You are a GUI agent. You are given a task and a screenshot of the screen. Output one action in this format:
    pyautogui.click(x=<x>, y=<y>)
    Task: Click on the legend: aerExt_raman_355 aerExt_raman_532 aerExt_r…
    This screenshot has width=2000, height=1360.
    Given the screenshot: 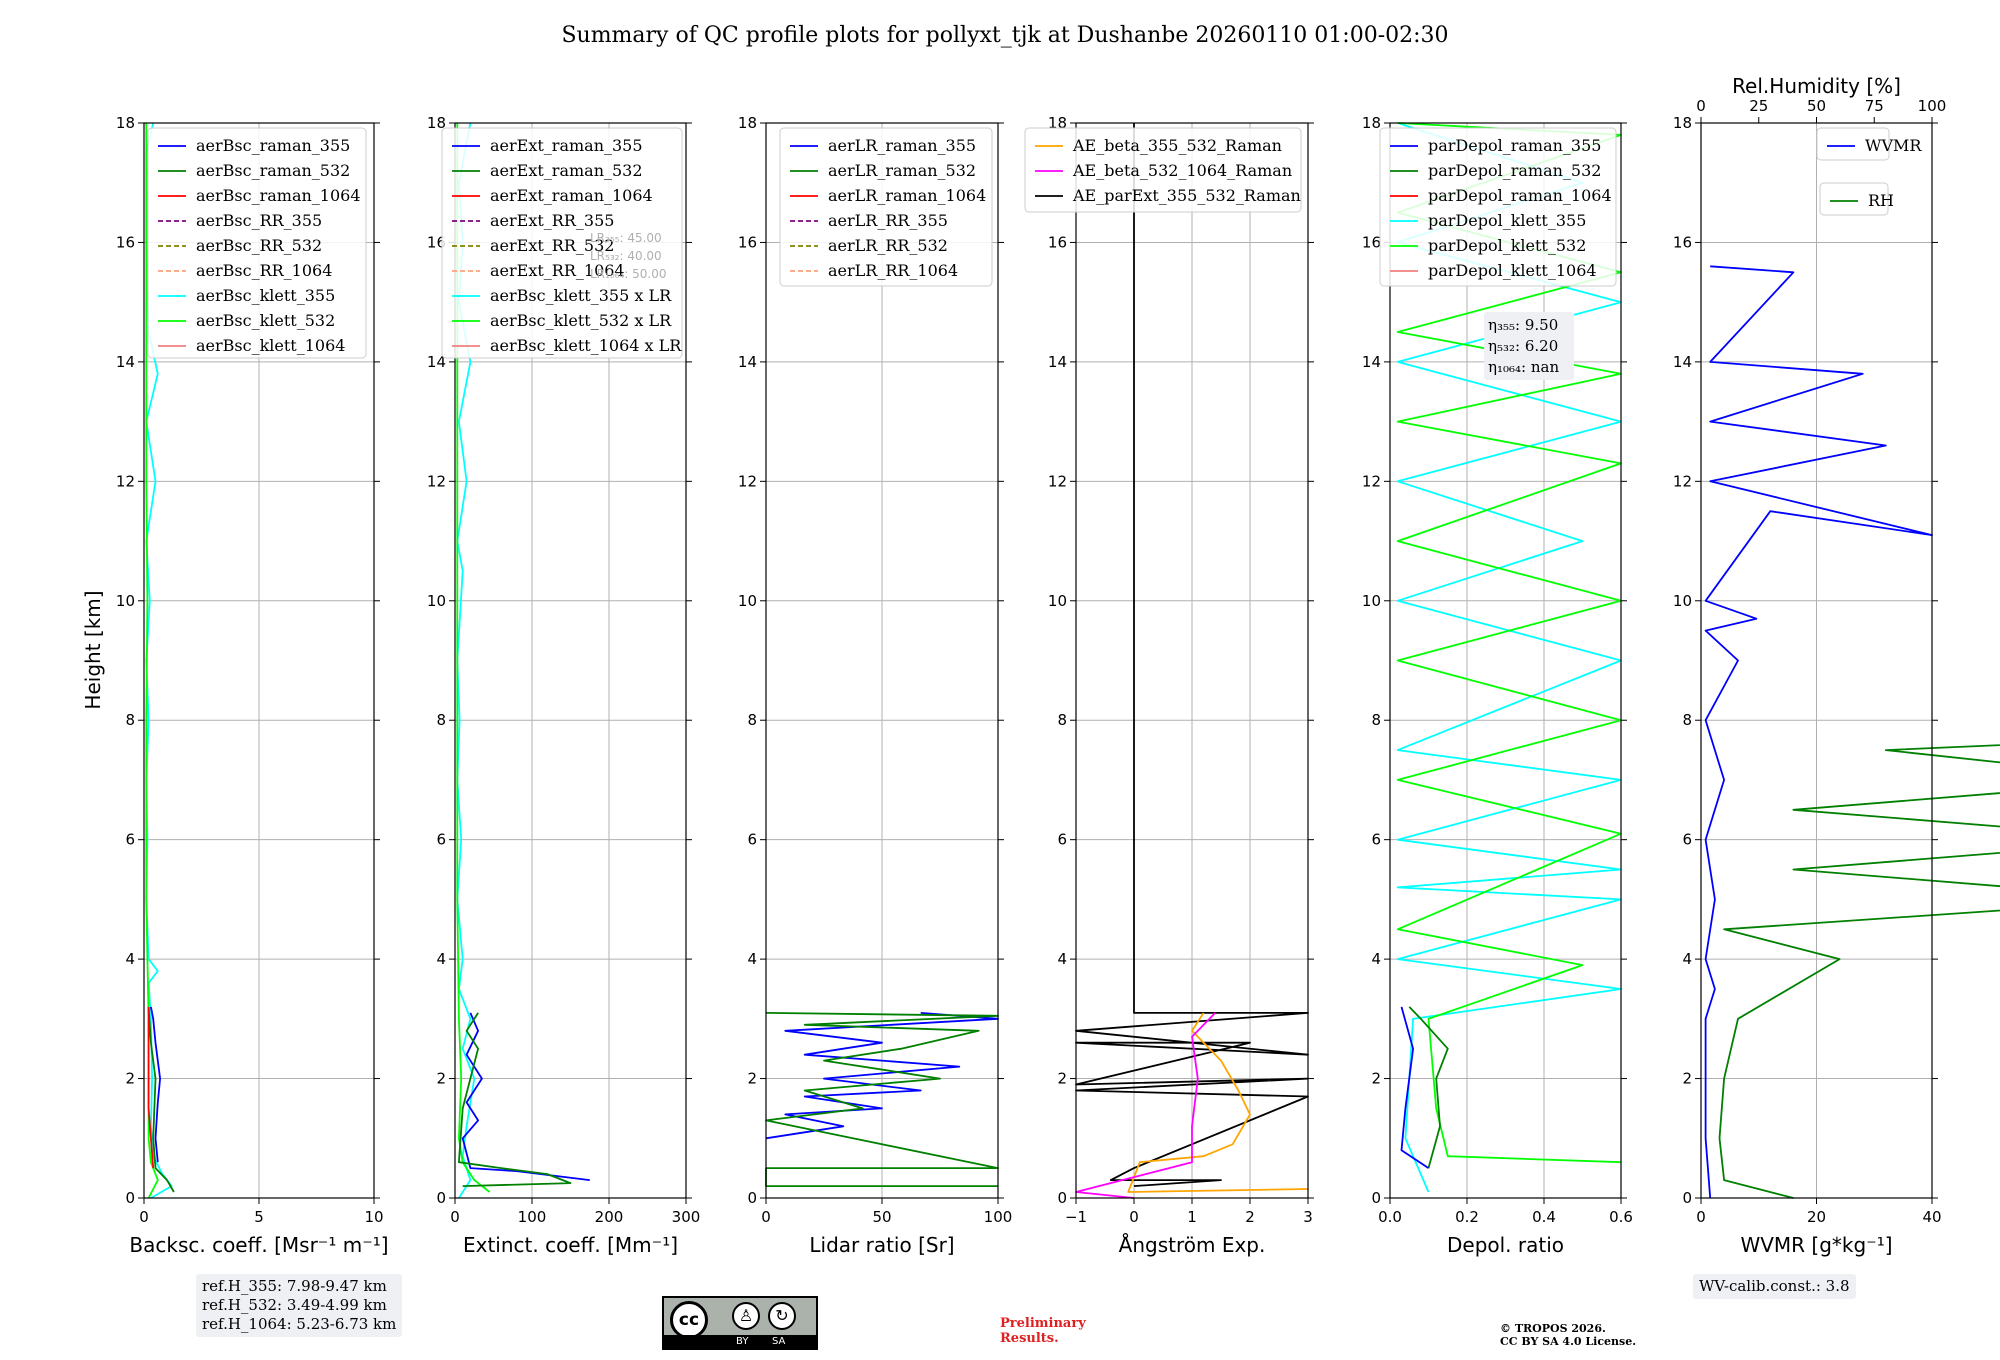 What is the action you would take?
    pyautogui.click(x=562, y=243)
    